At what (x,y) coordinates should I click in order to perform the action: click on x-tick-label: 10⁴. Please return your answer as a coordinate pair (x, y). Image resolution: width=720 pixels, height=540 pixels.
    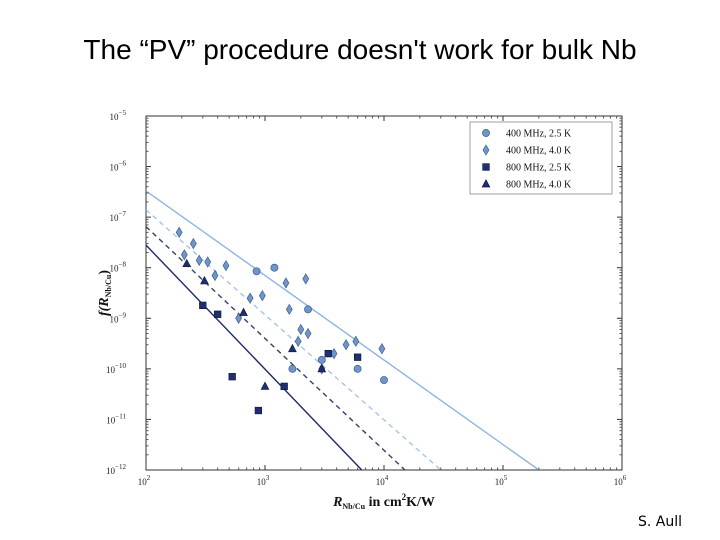
    Looking at the image, I should click on (382, 480).